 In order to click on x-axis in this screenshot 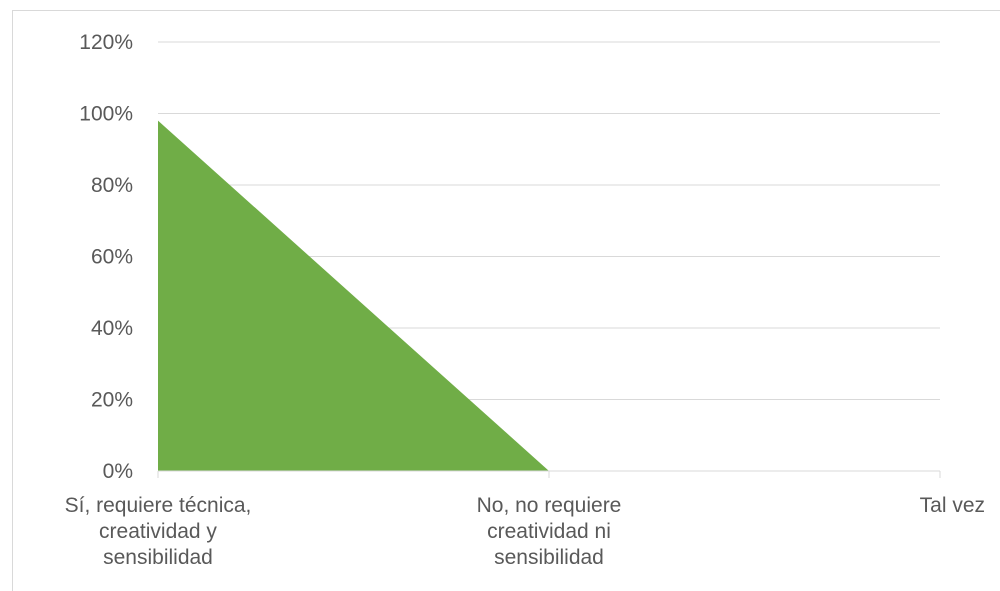, I will do `click(549, 474)`.